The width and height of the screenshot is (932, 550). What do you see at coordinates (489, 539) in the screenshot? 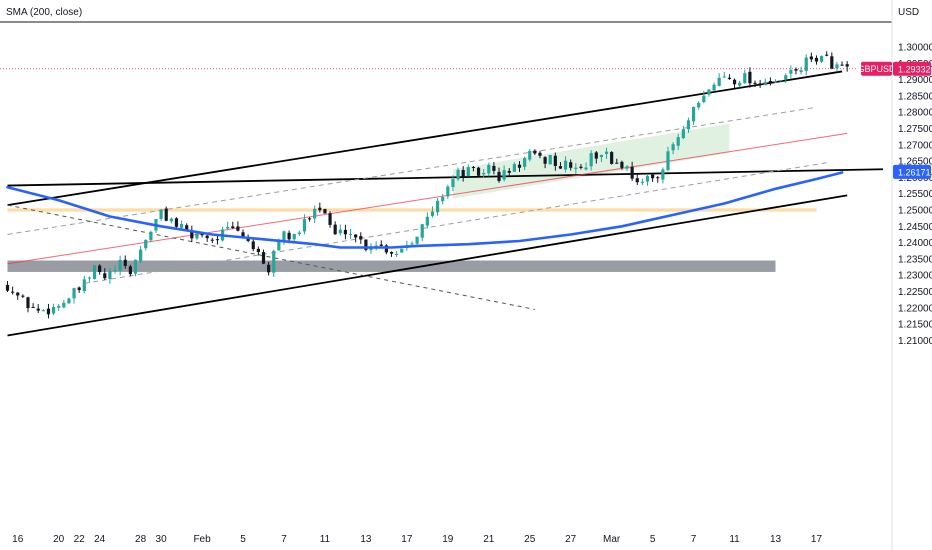
I see `date-tick-label: 21` at bounding box center [489, 539].